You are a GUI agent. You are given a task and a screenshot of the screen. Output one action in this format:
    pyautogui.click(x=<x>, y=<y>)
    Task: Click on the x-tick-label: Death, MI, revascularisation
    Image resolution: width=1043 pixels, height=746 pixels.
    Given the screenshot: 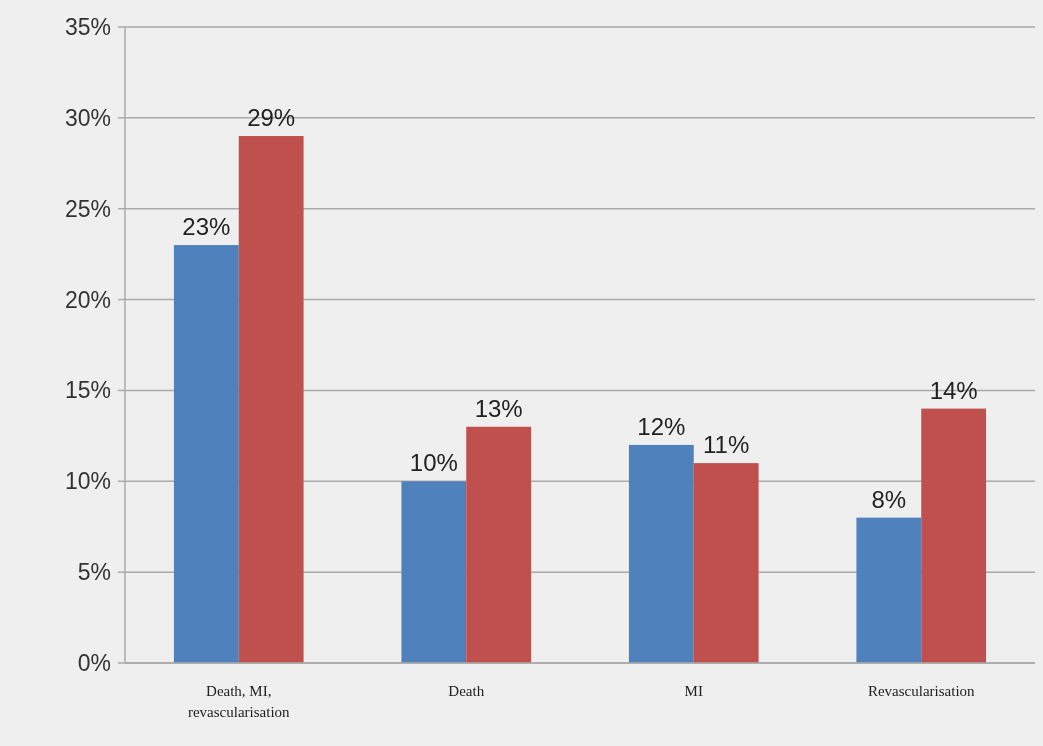 What is the action you would take?
    pyautogui.click(x=239, y=701)
    